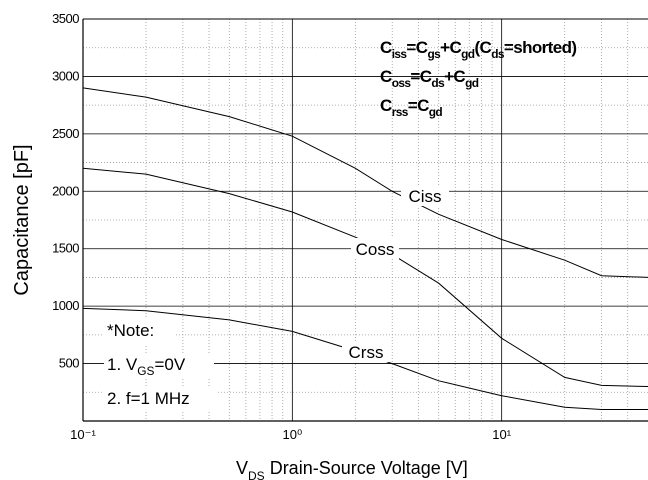  I want to click on x-axis-label-subscript: DS, so click(256, 474).